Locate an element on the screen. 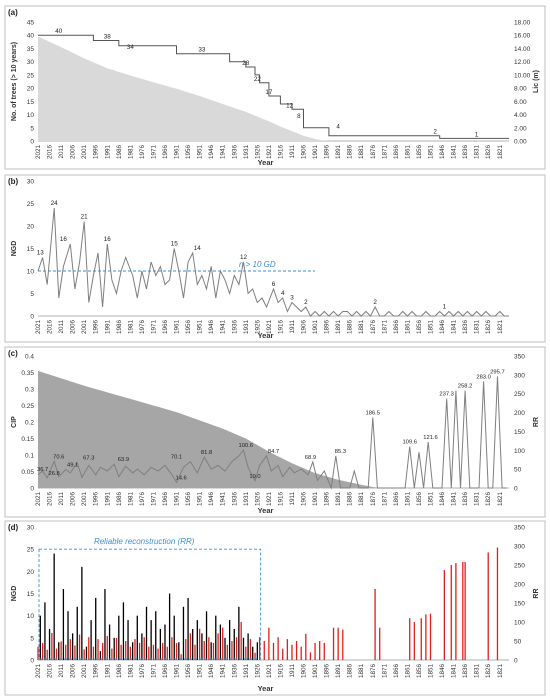  x-tick-label: 1921 is located at coordinates (269, 671).